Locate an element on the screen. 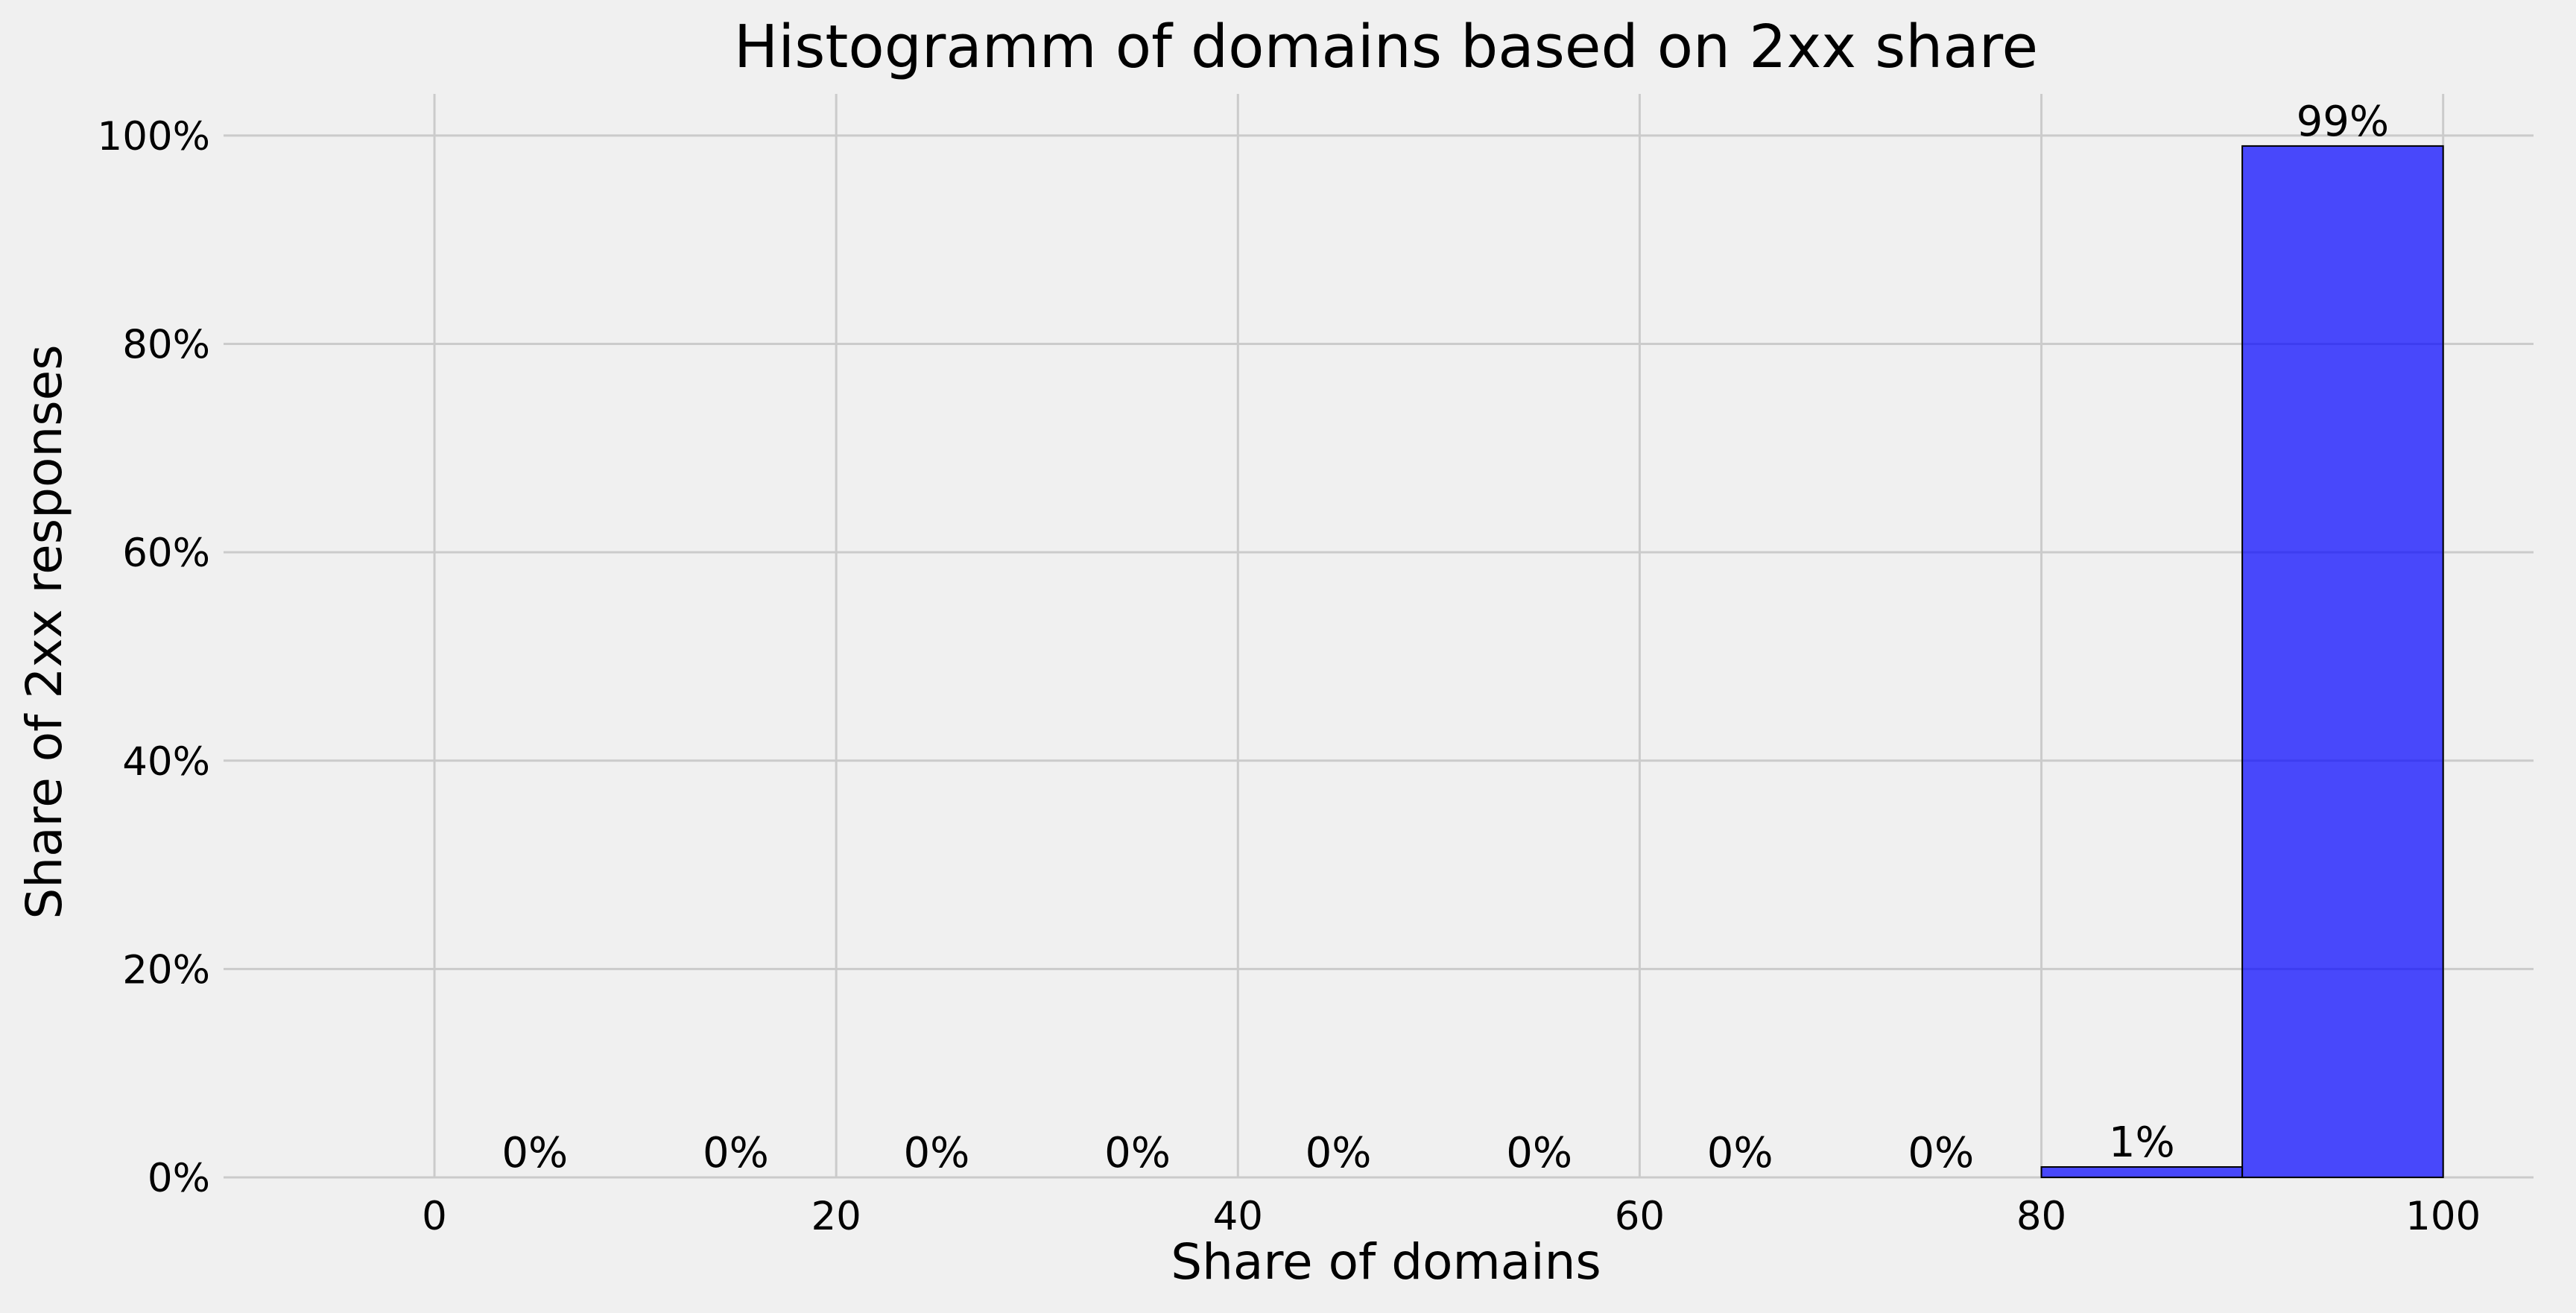 Image resolution: width=2576 pixels, height=1313 pixels. x-tick-label: 60 is located at coordinates (1640, 1216).